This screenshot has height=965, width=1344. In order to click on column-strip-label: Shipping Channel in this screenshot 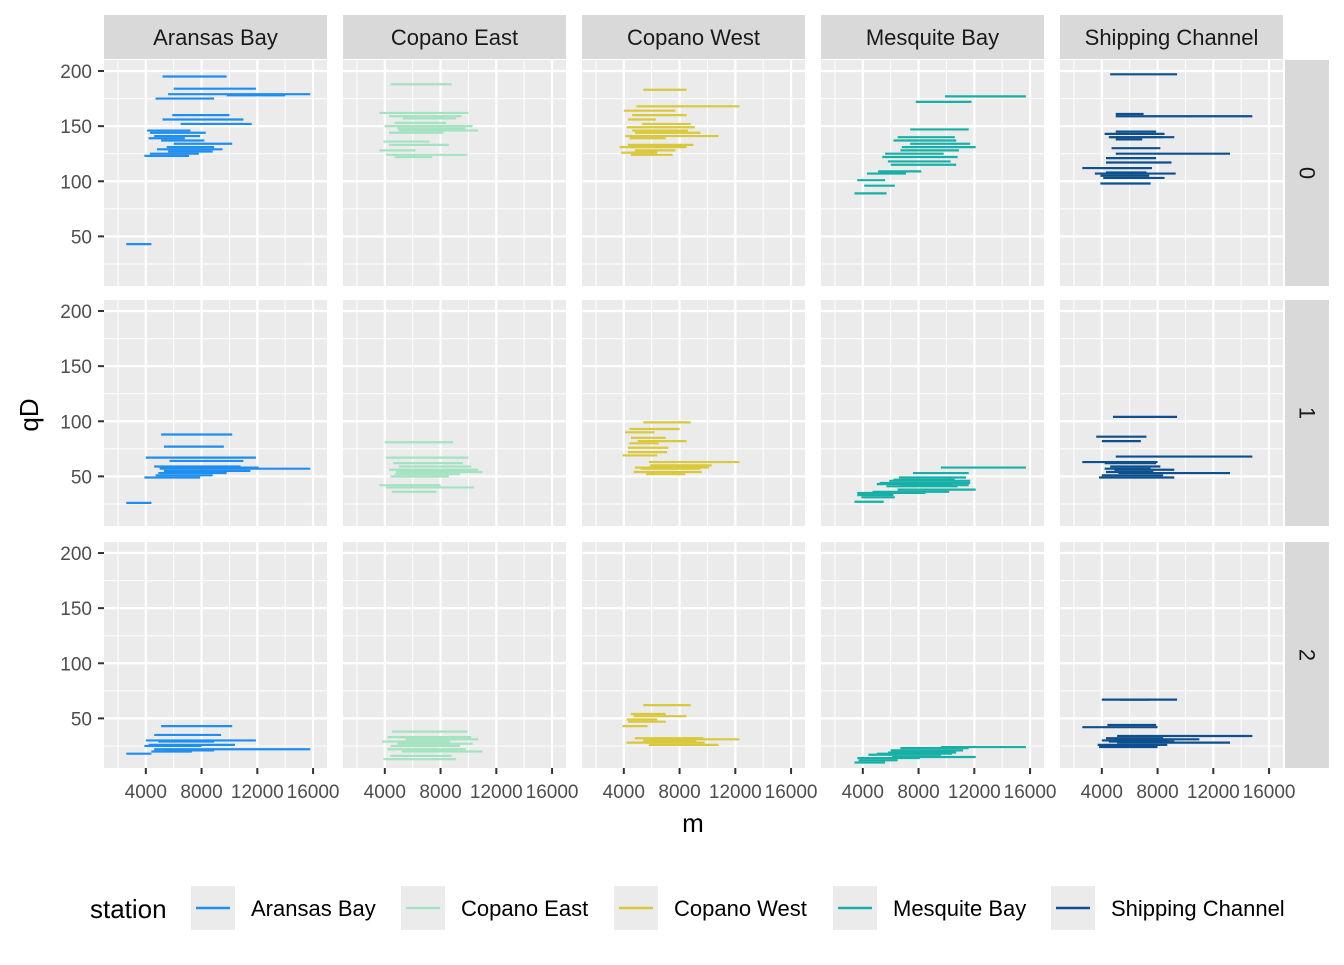, I will do `click(1172, 37)`.